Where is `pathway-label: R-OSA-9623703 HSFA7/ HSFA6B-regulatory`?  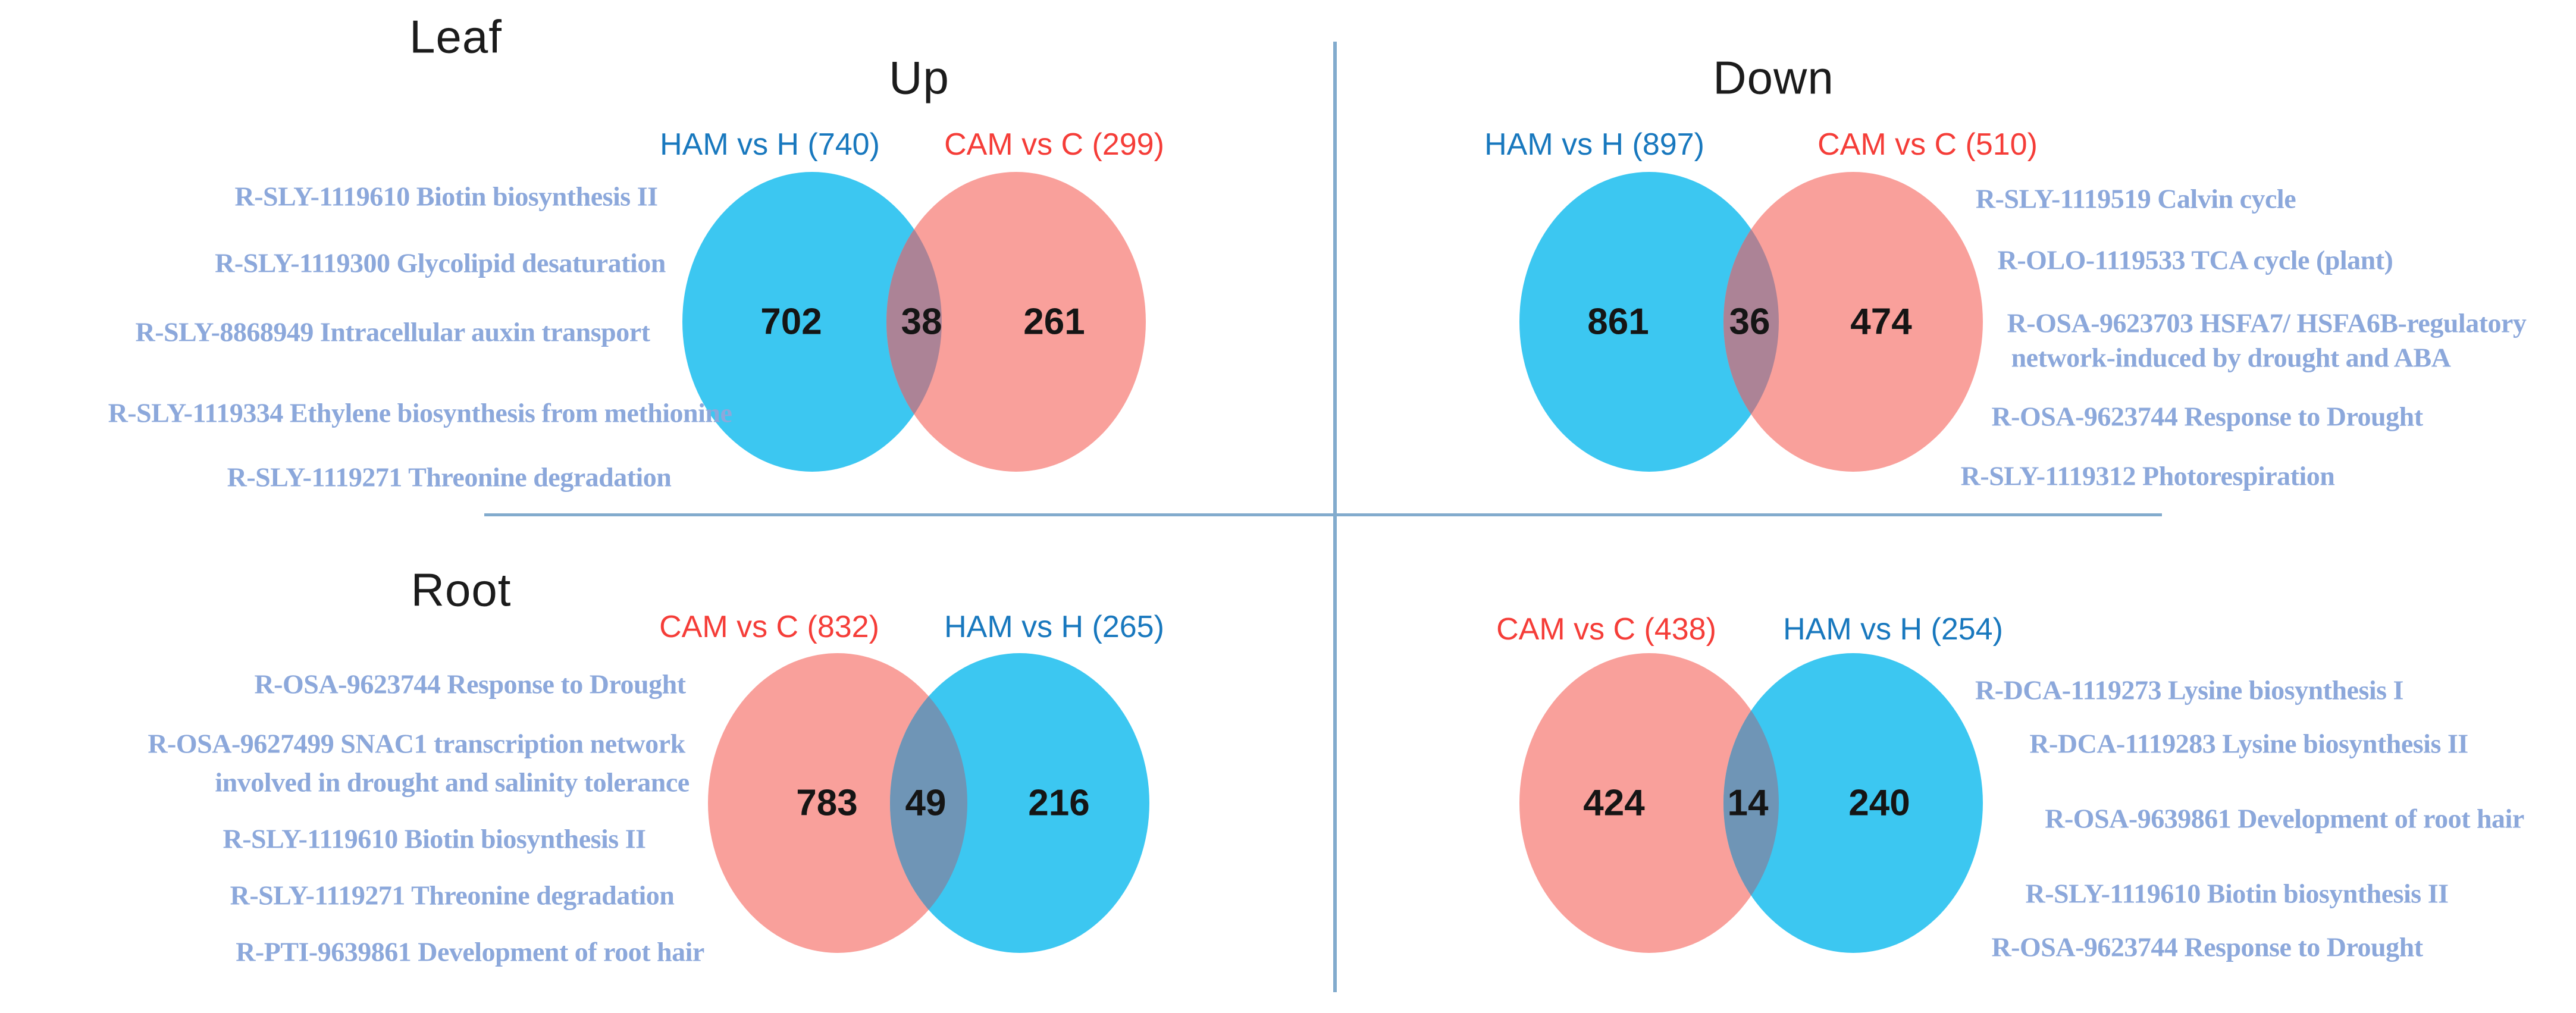 pathway-label: R-OSA-9623703 HSFA7/ HSFA6B-regulatory is located at coordinates (2267, 323).